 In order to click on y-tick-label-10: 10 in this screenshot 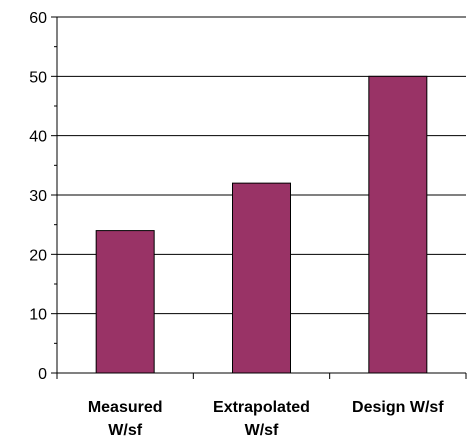, I will do `click(38, 315)`.